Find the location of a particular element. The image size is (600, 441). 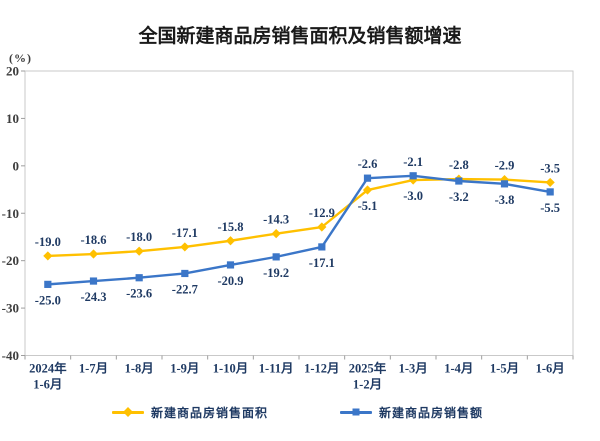

data-label-sales-amount: -2.1 is located at coordinates (413, 162).